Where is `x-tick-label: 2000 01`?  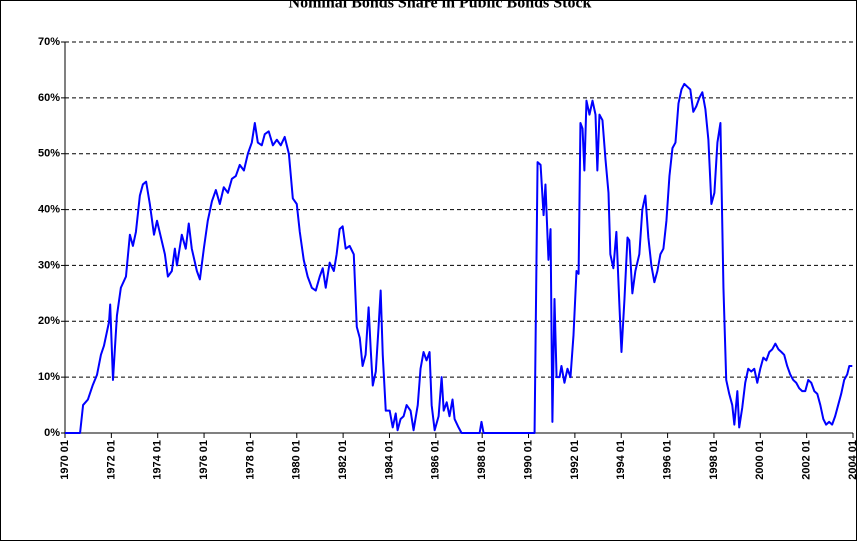
x-tick-label: 2000 01 is located at coordinates (760, 460).